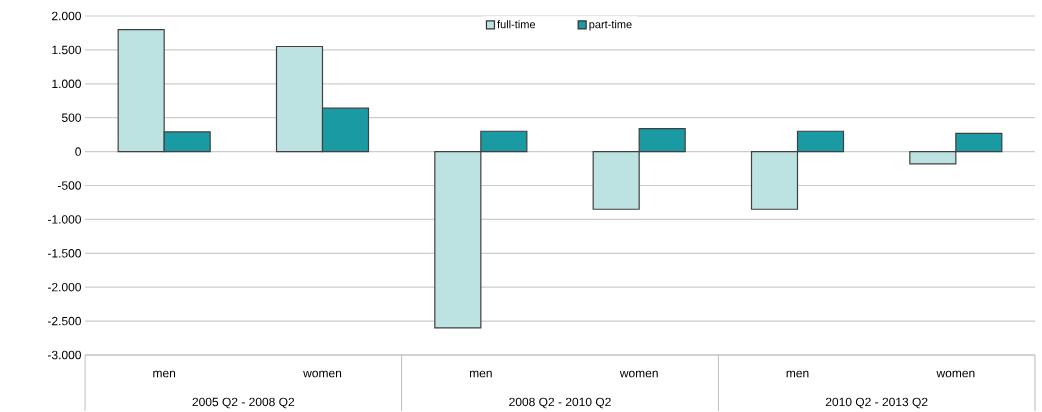  What do you see at coordinates (560, 403) in the screenshot?
I see `text: 2008 Q2 - 2010 Q2` at bounding box center [560, 403].